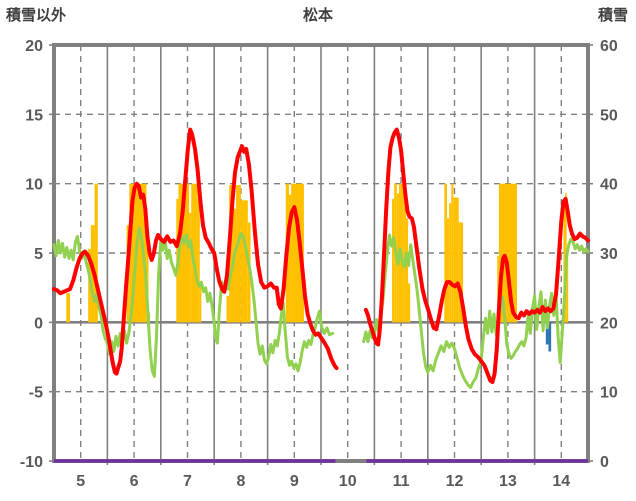 The width and height of the screenshot is (636, 501). Describe the element at coordinates (612, 15) in the screenshot. I see `right-axis-title: 積雪` at that location.